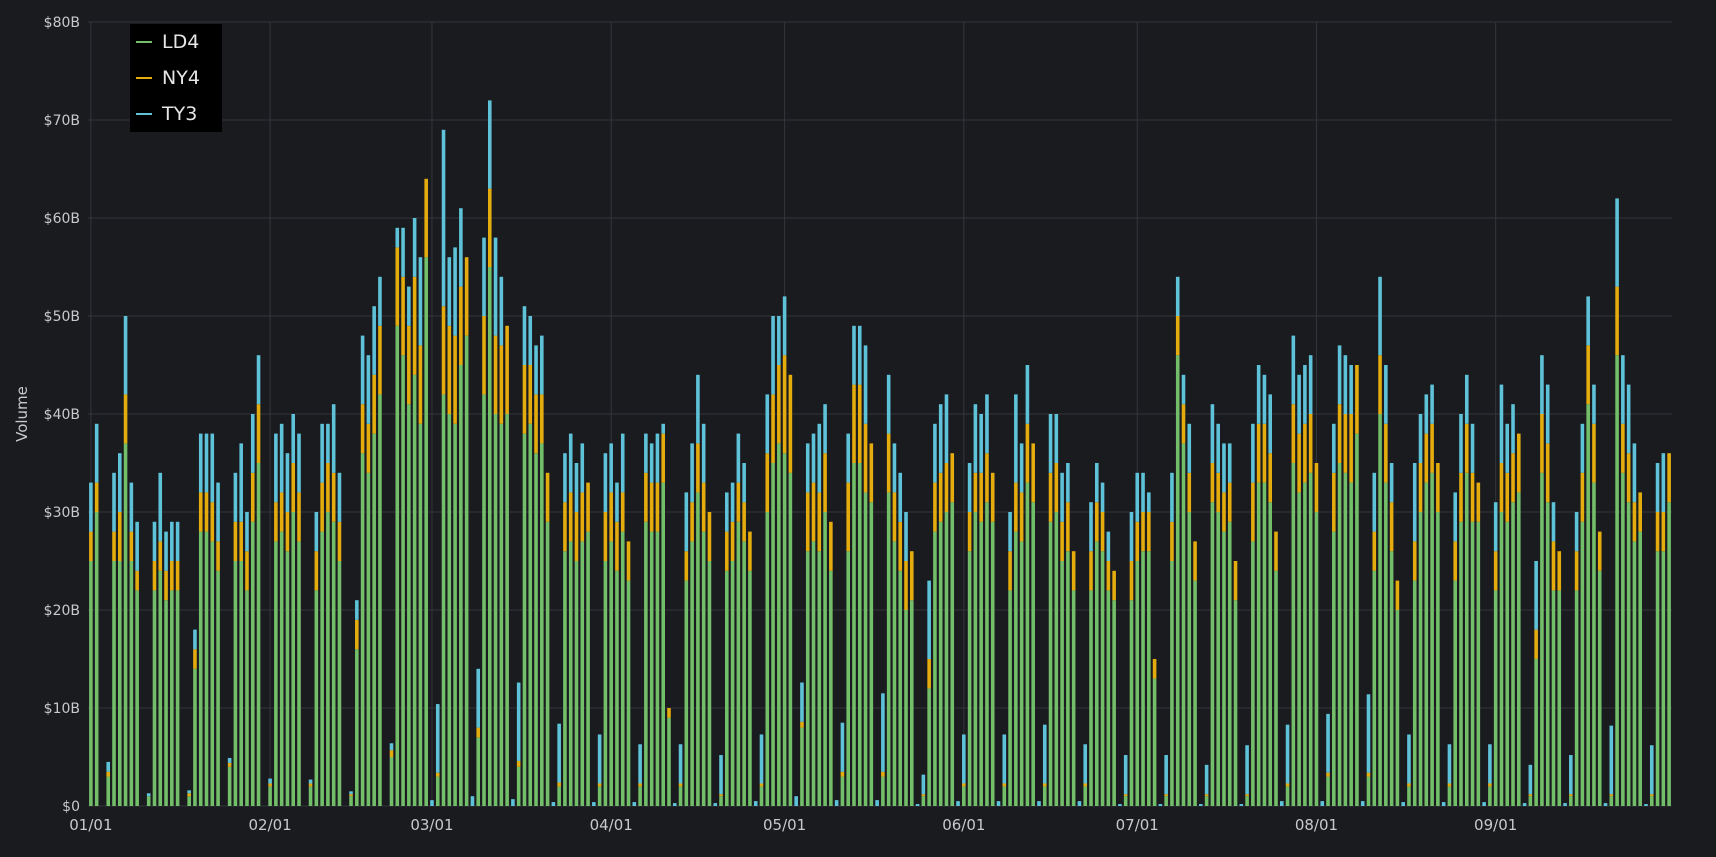 This screenshot has width=1716, height=857. I want to click on legend: LD4 NY4 TY3, so click(176, 78).